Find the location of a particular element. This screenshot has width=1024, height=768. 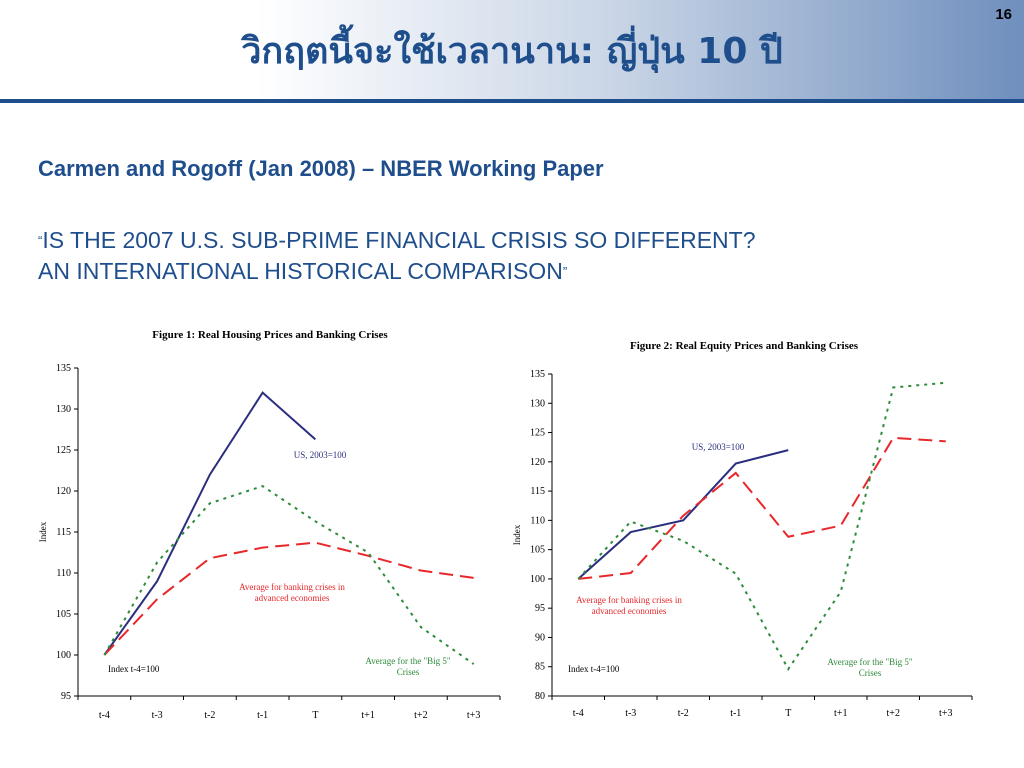

y-tick-label: 80 is located at coordinates (540, 696).